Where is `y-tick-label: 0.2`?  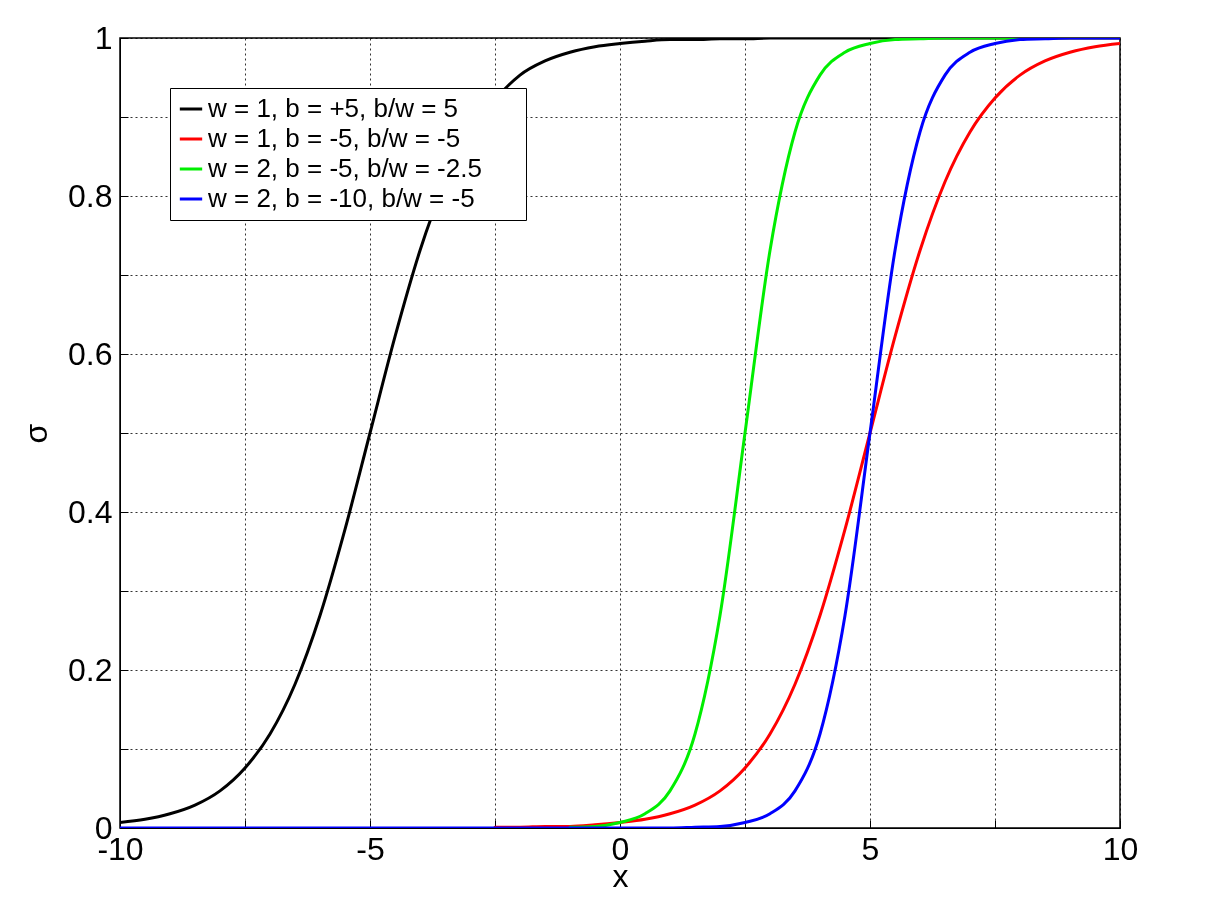 y-tick-label: 0.2 is located at coordinates (90, 669).